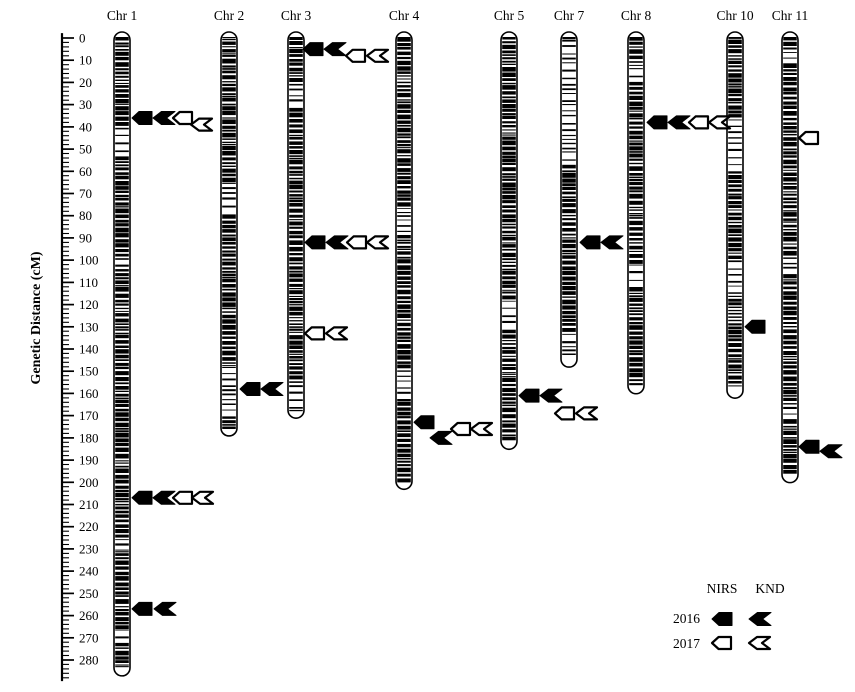 The image size is (855, 692). Describe the element at coordinates (164, 118) in the screenshot. I see `qtl-marker-knd2016-chromosome-chr-1-36cm` at that location.